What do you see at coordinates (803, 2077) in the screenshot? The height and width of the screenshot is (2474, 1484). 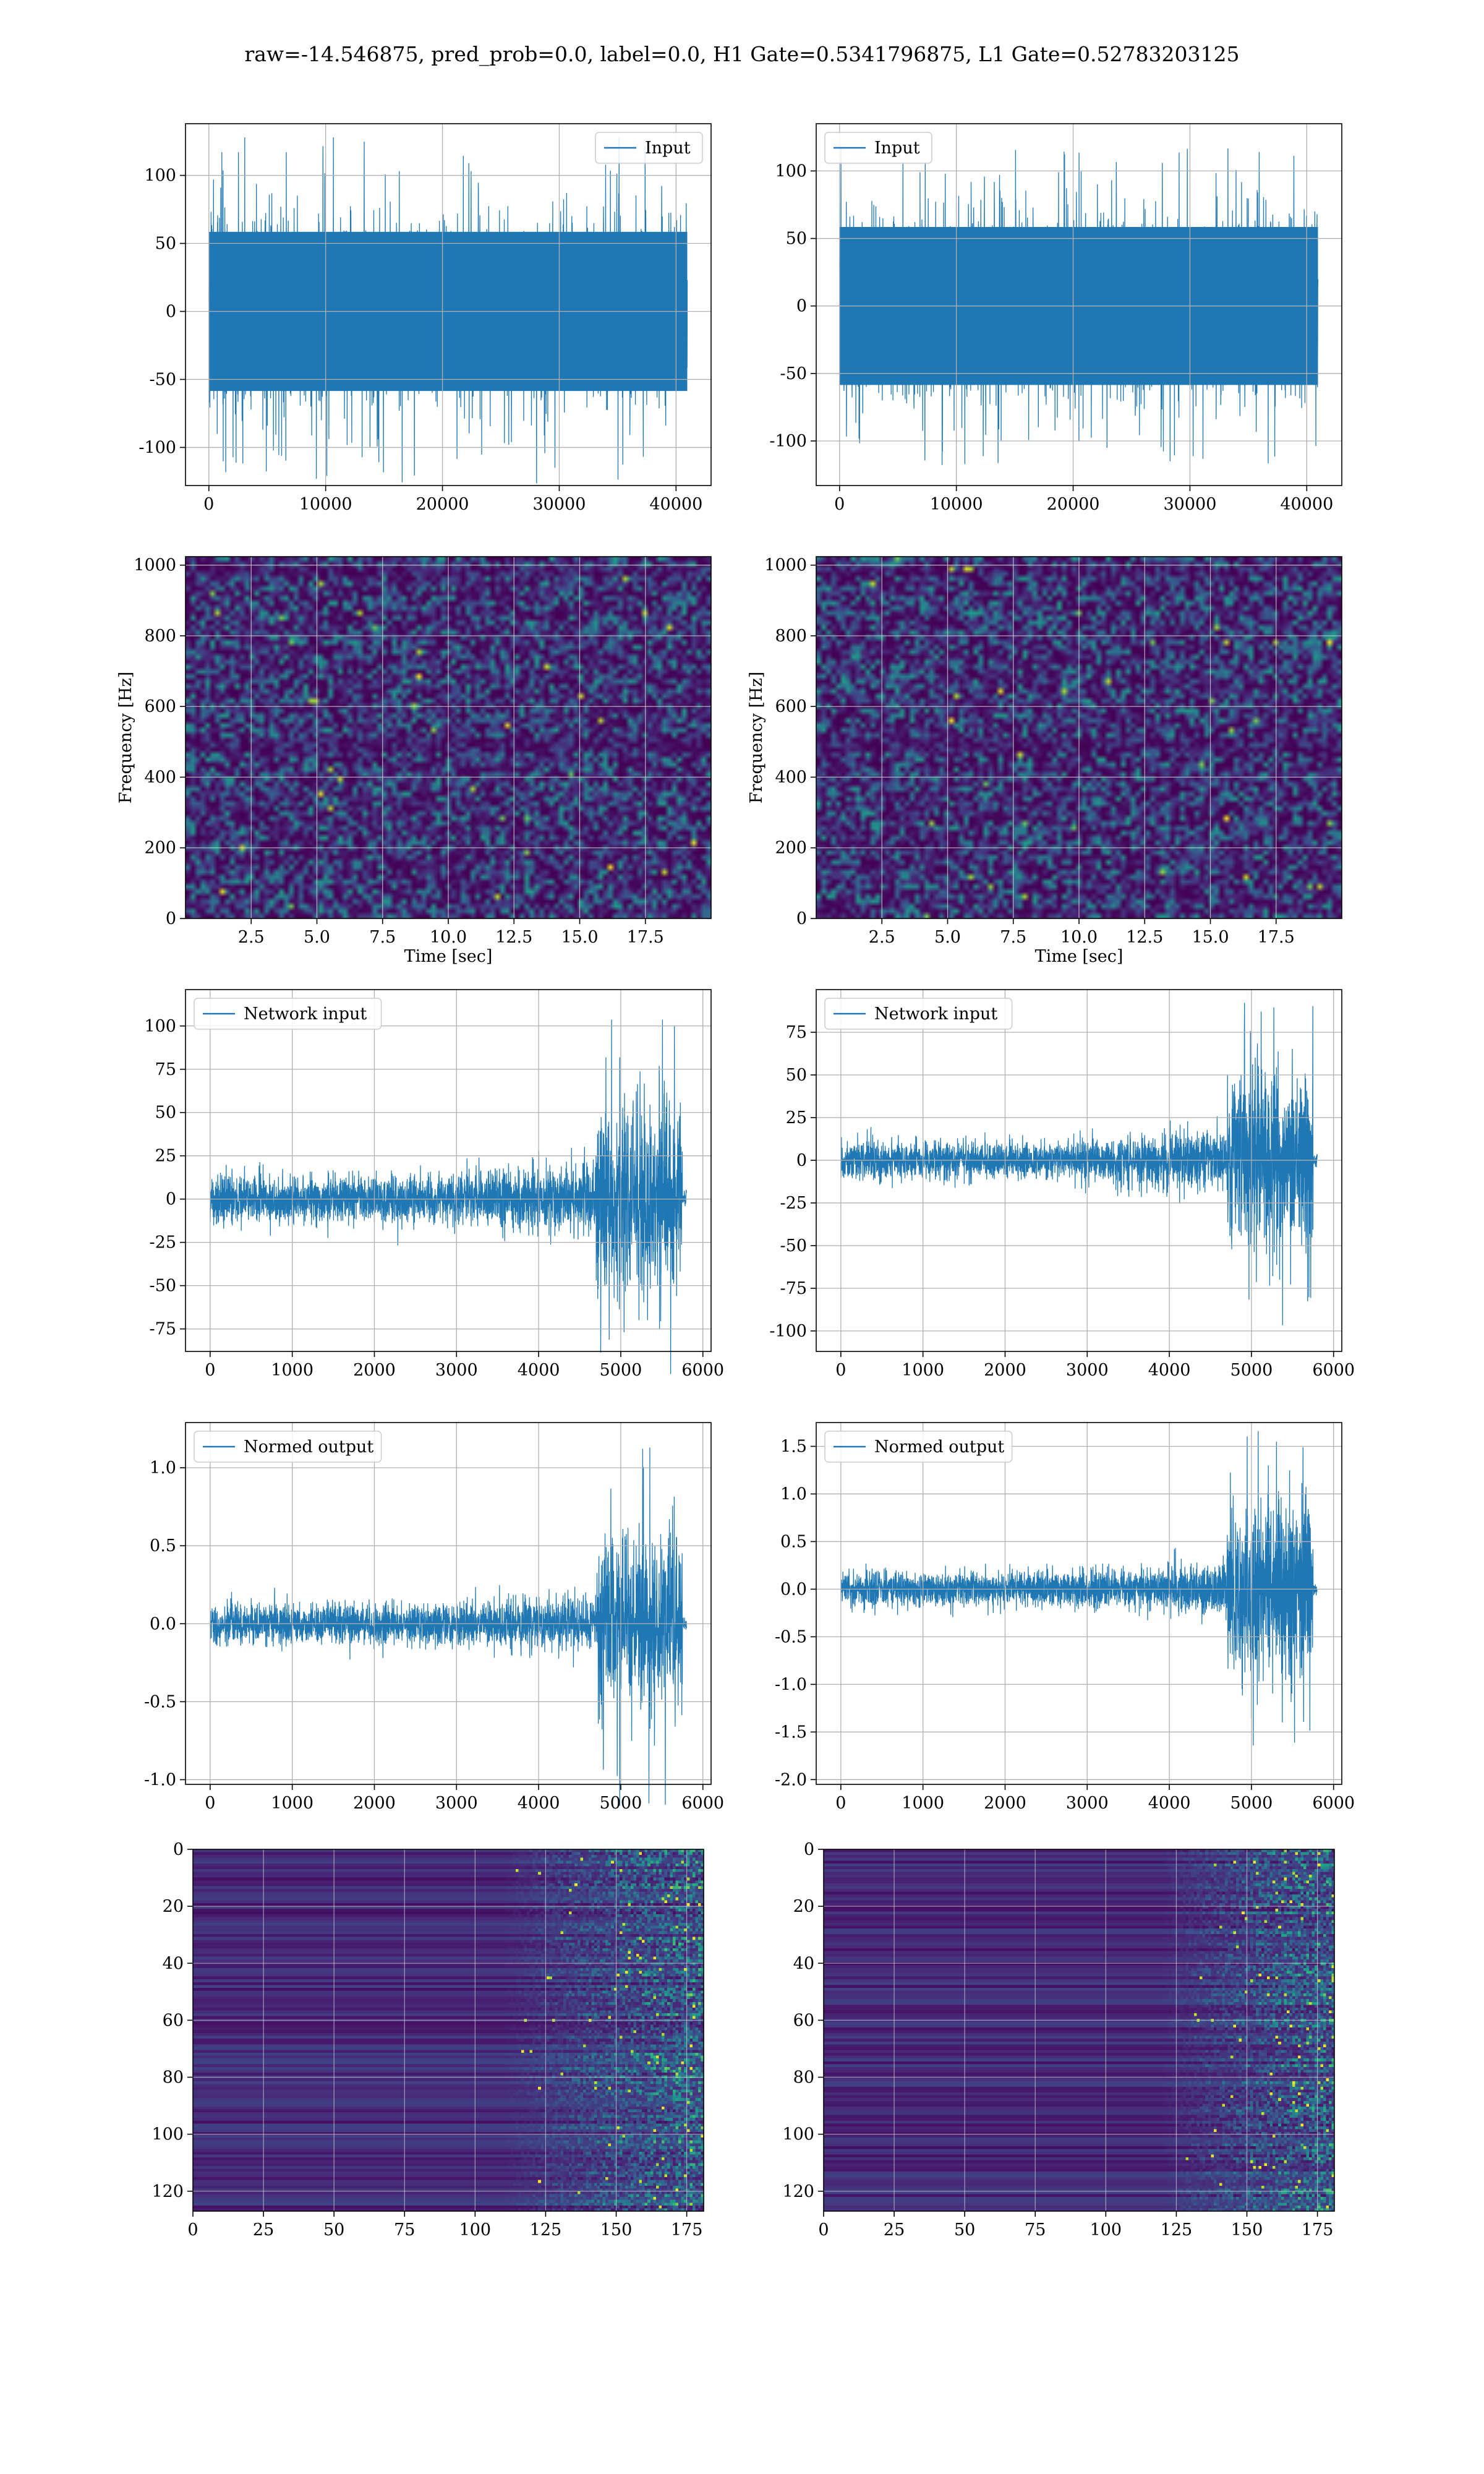 I see `y-tick-label: 80` at bounding box center [803, 2077].